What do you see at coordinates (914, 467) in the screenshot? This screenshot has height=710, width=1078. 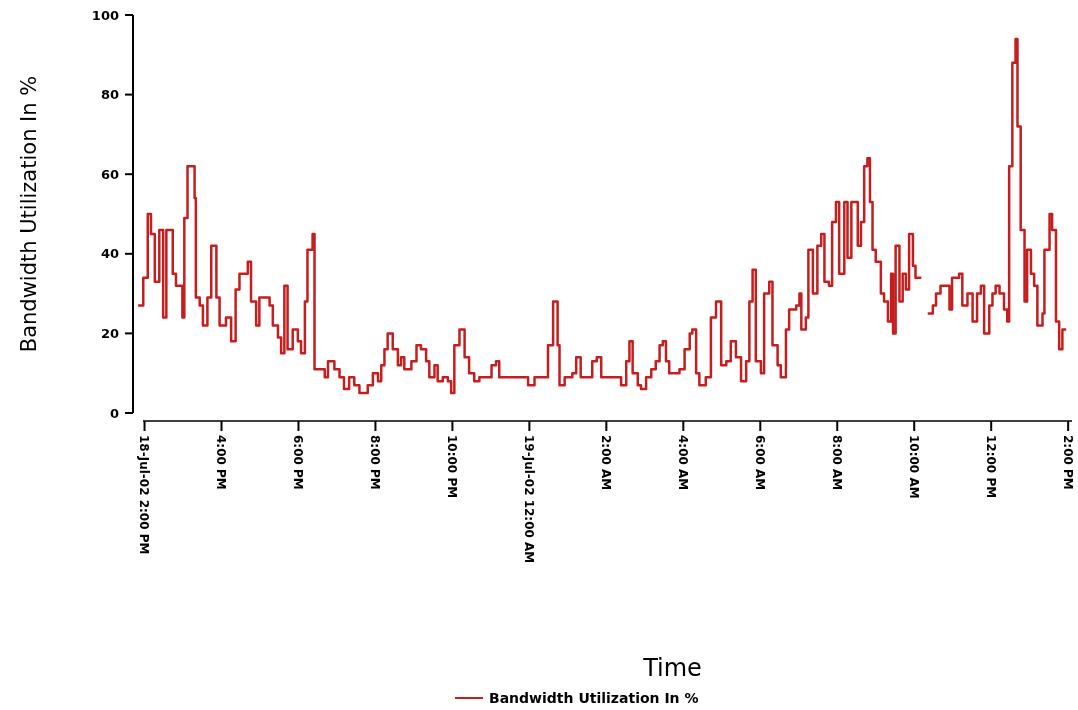 I see `x-tick-label: 10:00 AM` at bounding box center [914, 467].